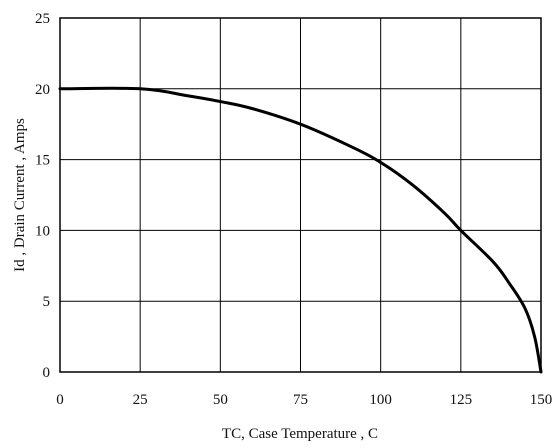 This screenshot has width=553, height=448. What do you see at coordinates (220, 400) in the screenshot?
I see `x-tick-label-50: 50` at bounding box center [220, 400].